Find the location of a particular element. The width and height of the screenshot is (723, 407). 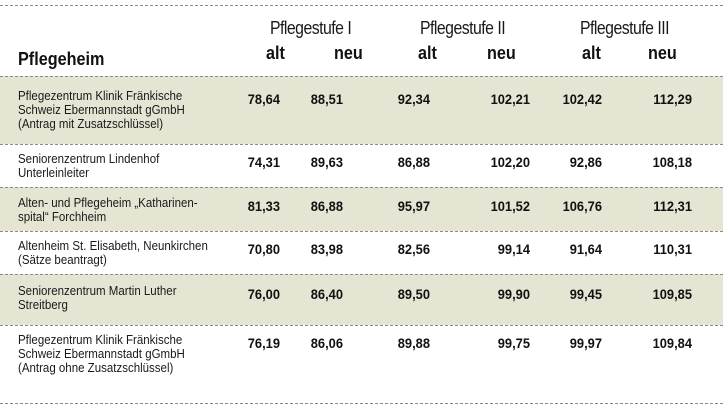

cell-stufe3-neu: 109,84 is located at coordinates (672, 343).